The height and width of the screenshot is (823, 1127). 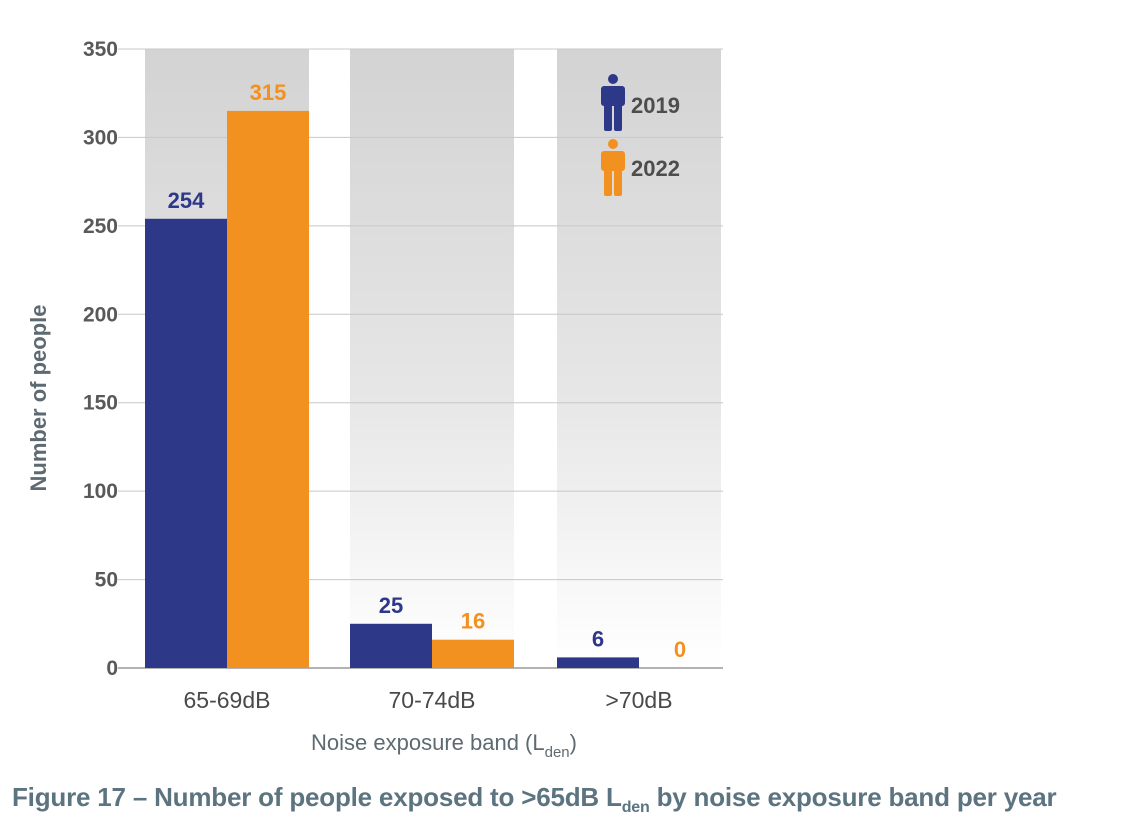 What do you see at coordinates (655, 168) in the screenshot?
I see `legend-label-2022: 2022` at bounding box center [655, 168].